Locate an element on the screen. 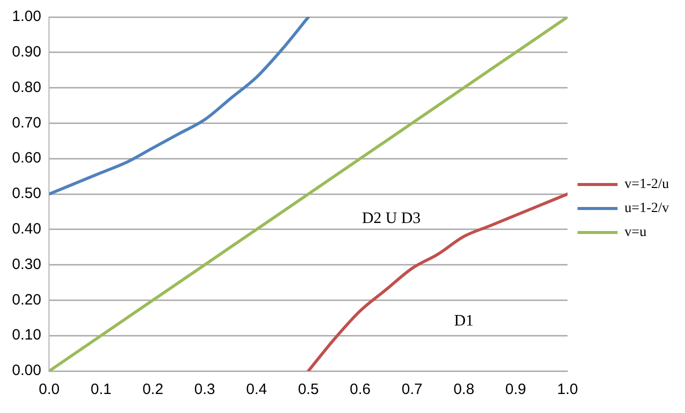 This screenshot has width=685, height=413. x-tick-label: 0.6 is located at coordinates (360, 389).